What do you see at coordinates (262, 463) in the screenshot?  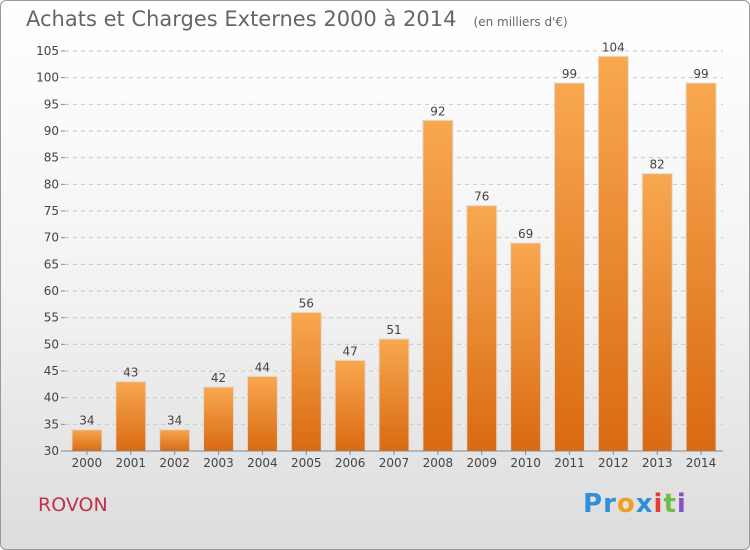 I see `x-tick-label-2004: 2004` at bounding box center [262, 463].